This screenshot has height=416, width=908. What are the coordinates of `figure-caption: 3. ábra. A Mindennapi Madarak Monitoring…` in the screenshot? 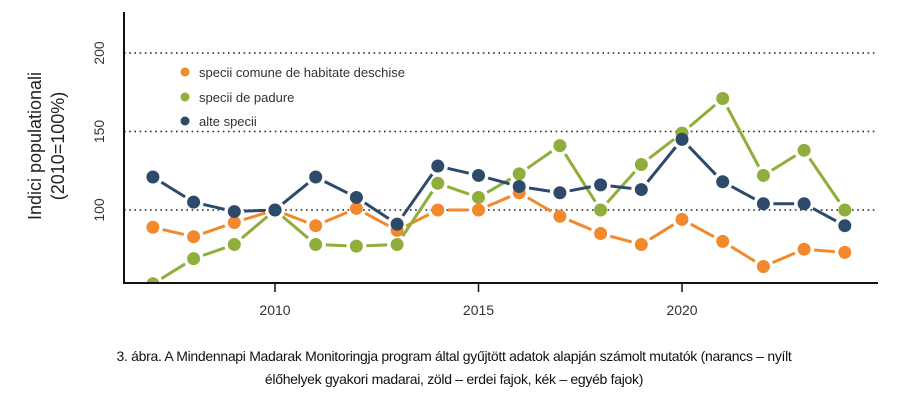 It's located at (454, 368).